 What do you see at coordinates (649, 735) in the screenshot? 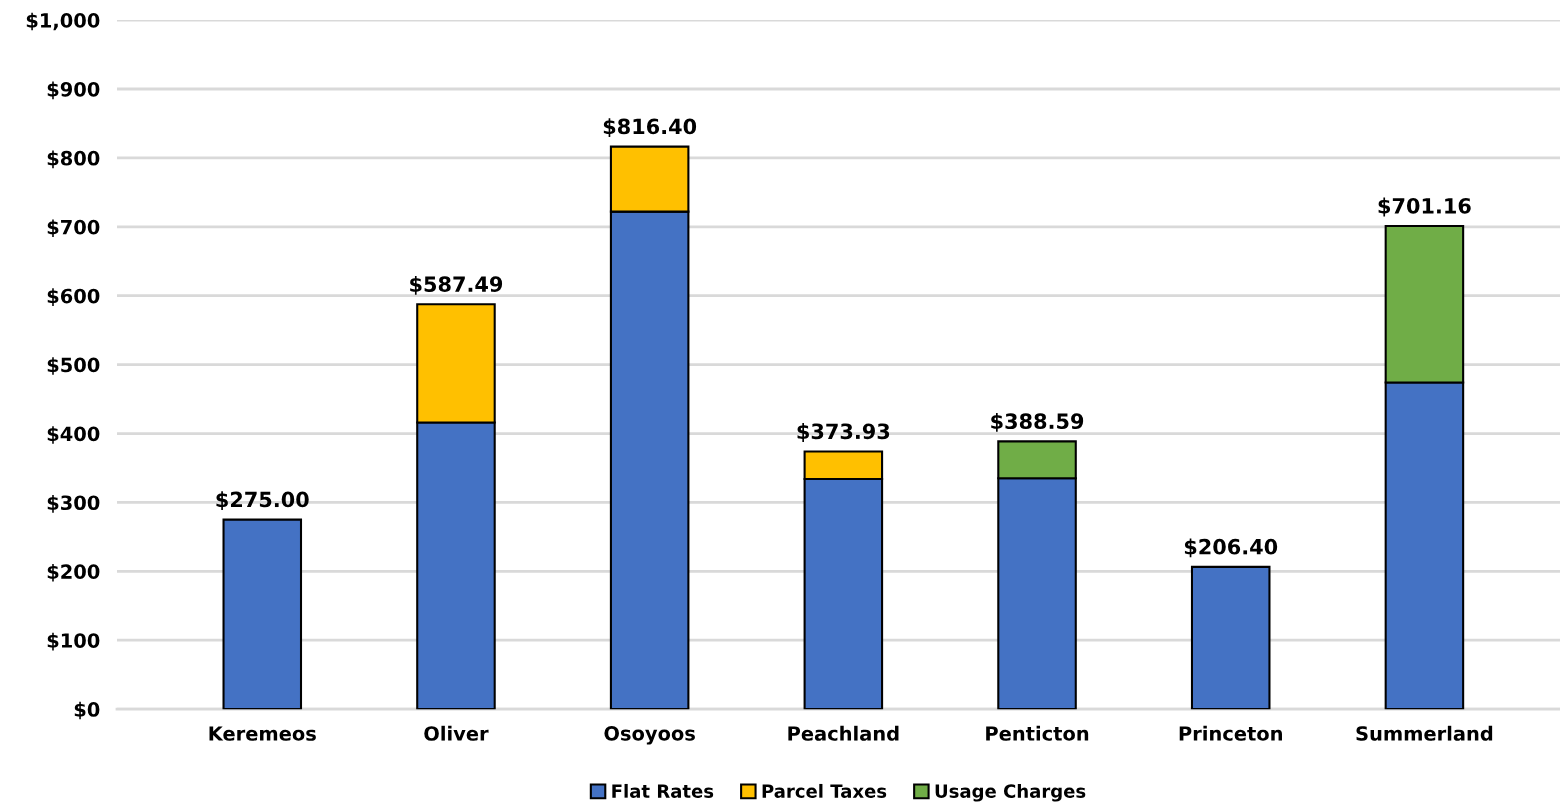
I see `x-tick-label: Osoyoos` at bounding box center [649, 735].